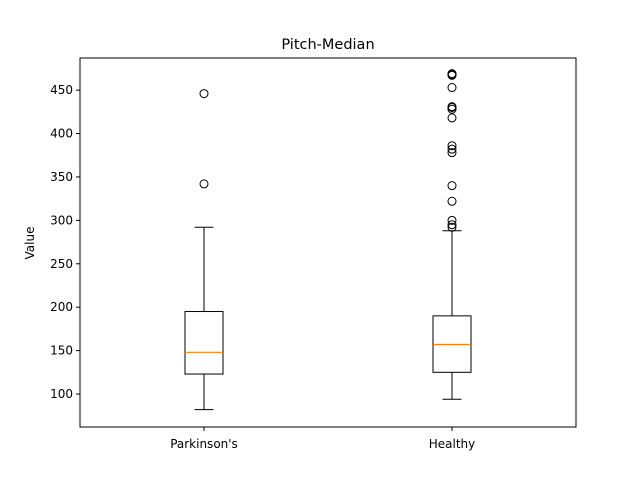  Describe the element at coordinates (61, 394) in the screenshot. I see `y-tick-label: 100` at that location.